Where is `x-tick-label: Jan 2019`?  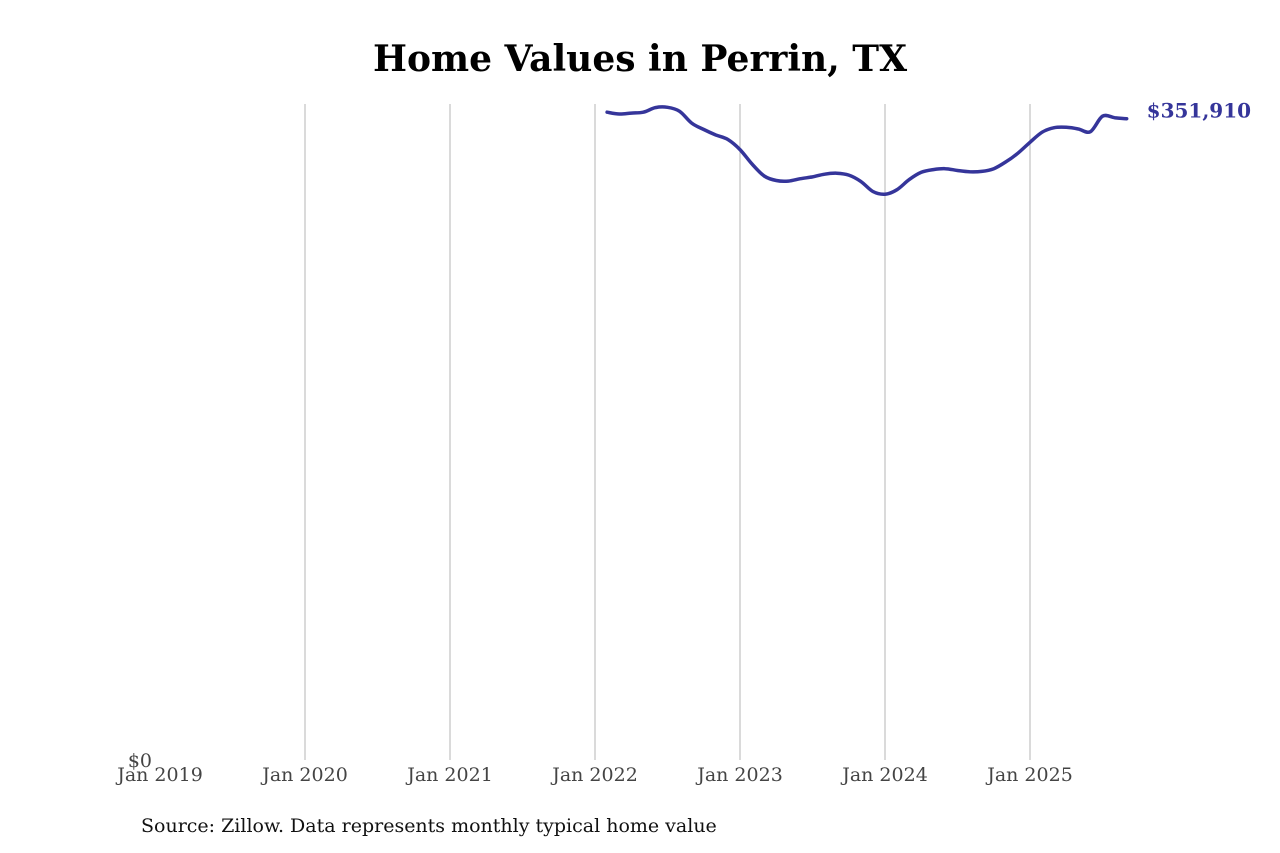 x-tick-label: Jan 2019 is located at coordinates (159, 775).